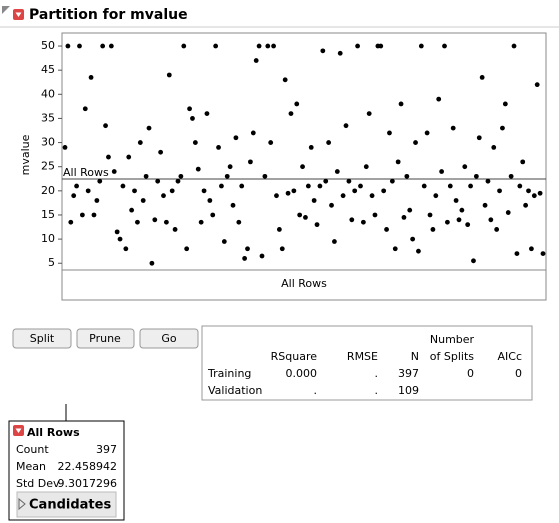 The height and width of the screenshot is (523, 559). What do you see at coordinates (48, 69) in the screenshot?
I see `y-tick-label: 45` at bounding box center [48, 69].